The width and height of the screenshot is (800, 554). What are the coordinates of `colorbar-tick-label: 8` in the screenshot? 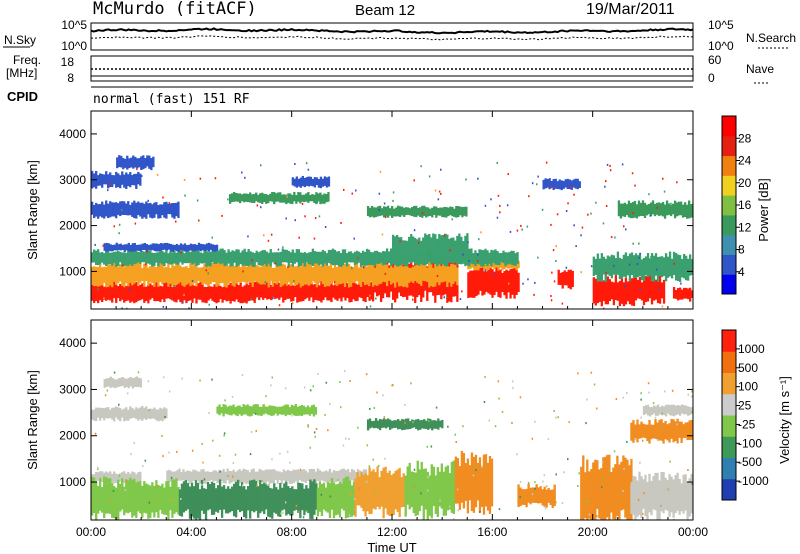 It's located at (741, 250).